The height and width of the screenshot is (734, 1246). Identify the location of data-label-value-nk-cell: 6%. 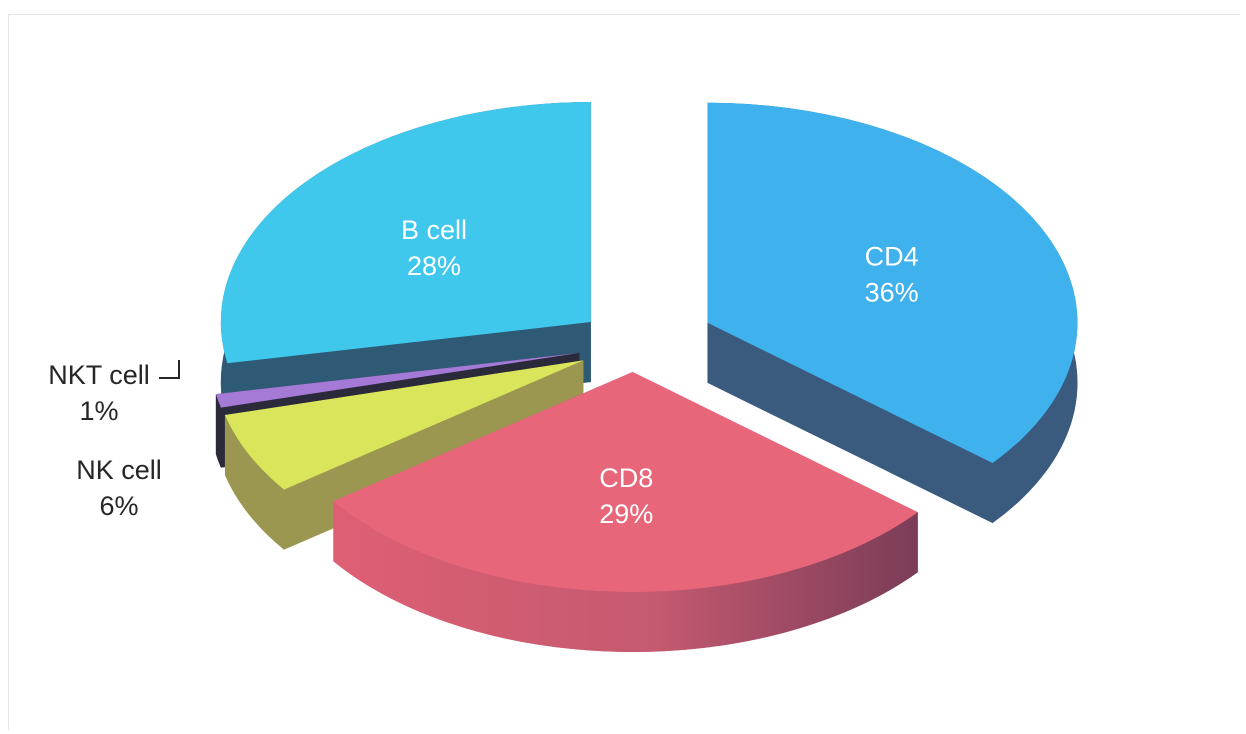
(118, 506).